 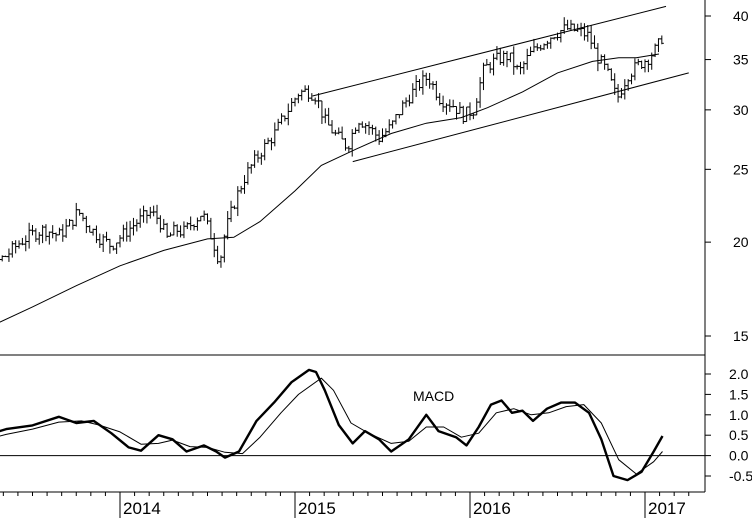 I want to click on price-tick-label: 15, so click(x=741, y=336).